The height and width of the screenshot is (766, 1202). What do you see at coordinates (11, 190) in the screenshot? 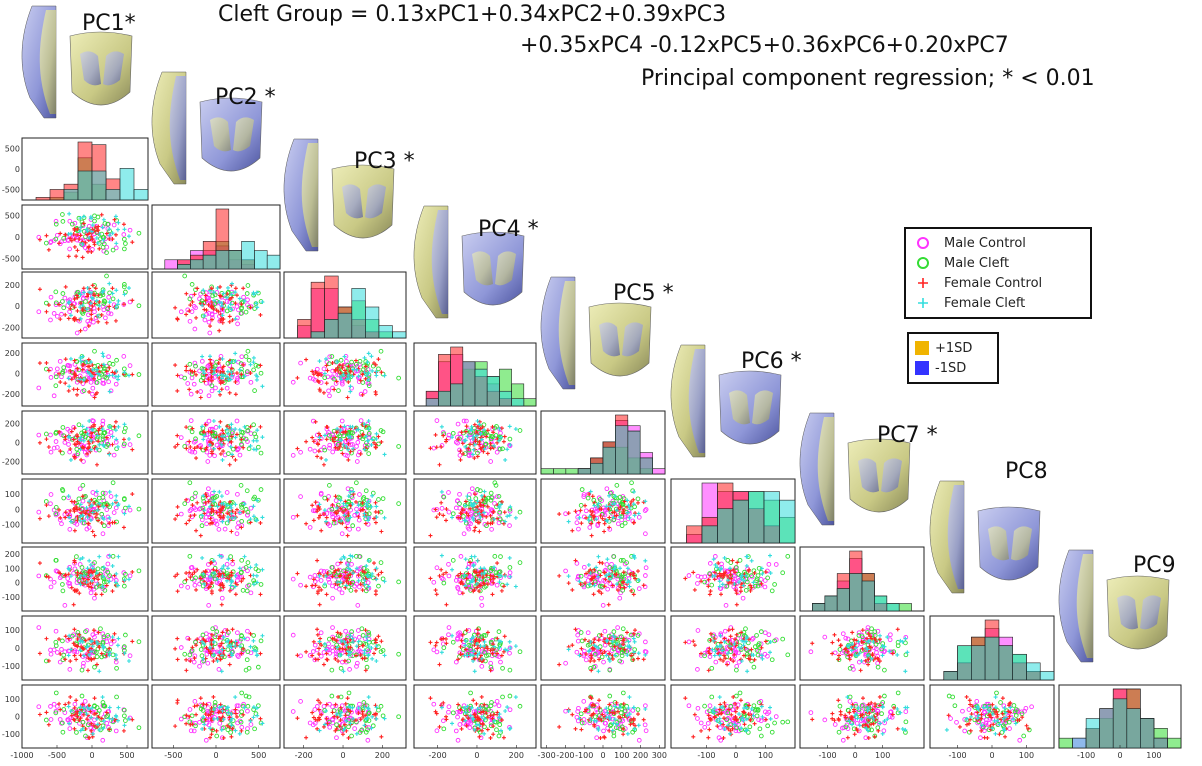
I see `y-tick-label: -500` at bounding box center [11, 190].